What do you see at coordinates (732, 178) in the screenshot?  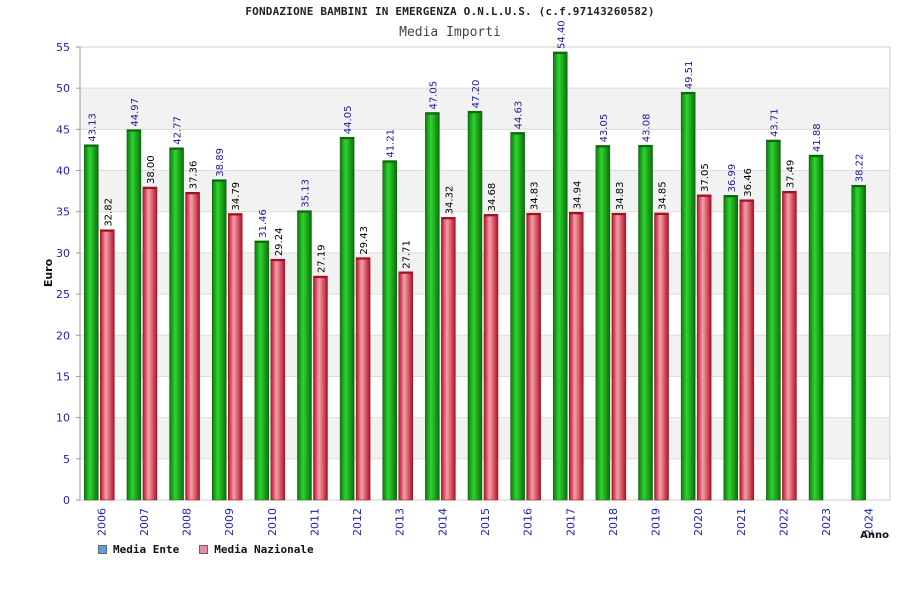 I see `bar-value-label: 36.99` at bounding box center [732, 178].